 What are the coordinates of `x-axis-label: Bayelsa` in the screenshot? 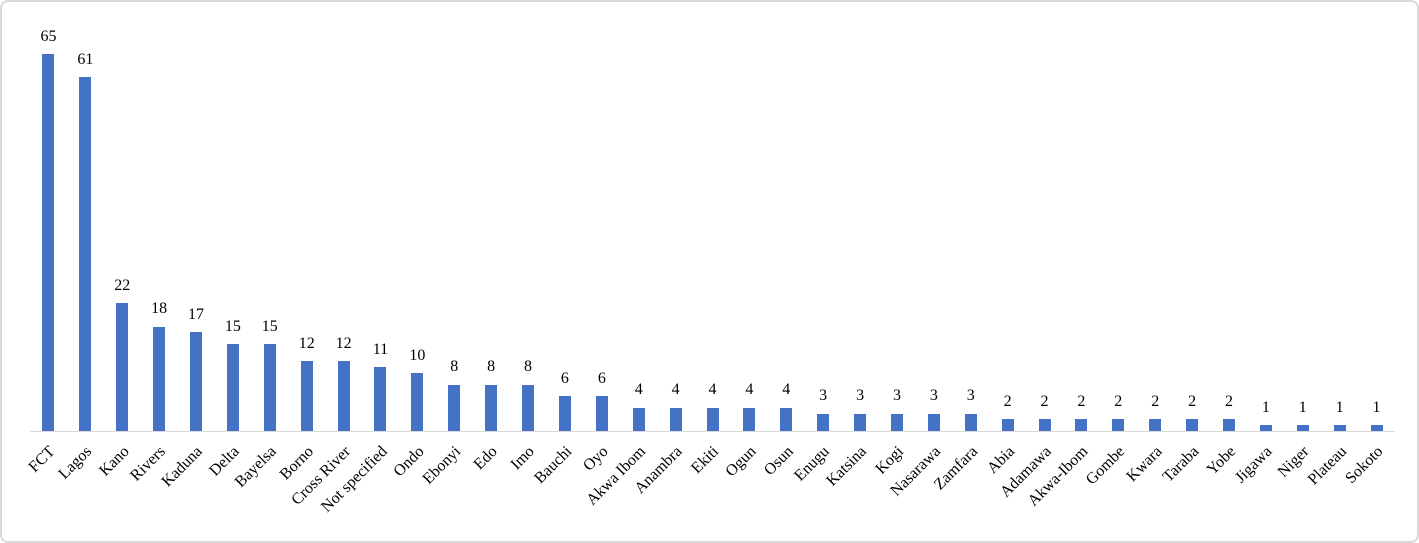 It's located at (255, 467).